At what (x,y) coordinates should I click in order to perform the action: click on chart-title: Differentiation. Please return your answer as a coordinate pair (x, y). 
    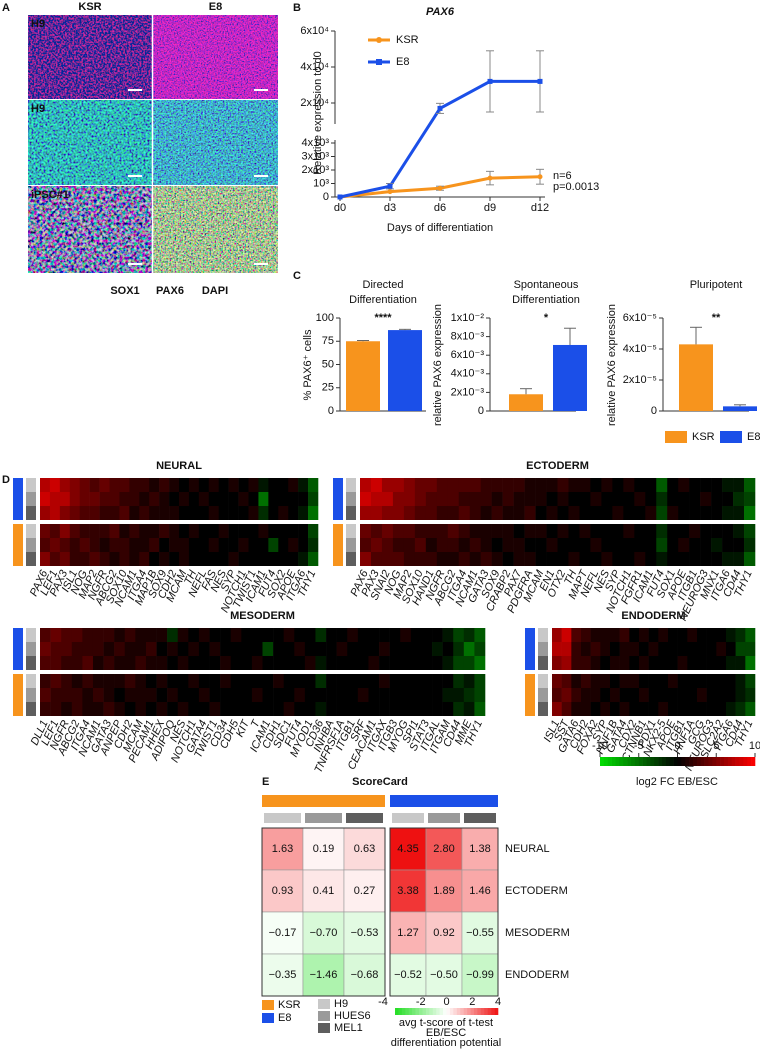
    Looking at the image, I should click on (546, 300).